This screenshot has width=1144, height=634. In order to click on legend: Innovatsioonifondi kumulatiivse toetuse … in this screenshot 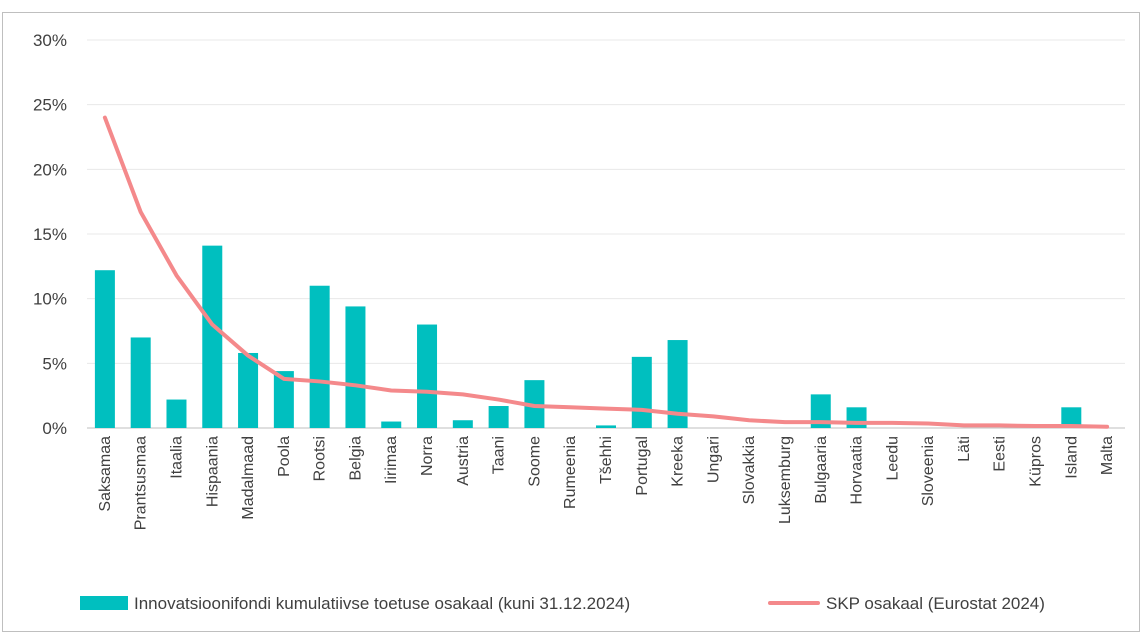, I will do `click(562, 603)`.